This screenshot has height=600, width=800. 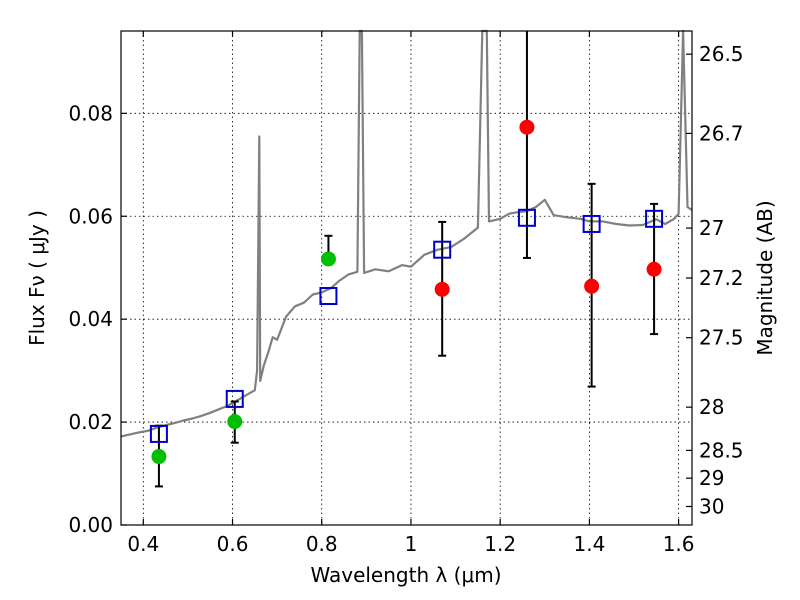 What do you see at coordinates (90, 422) in the screenshot?
I see `y-tick-label: 0.02` at bounding box center [90, 422].